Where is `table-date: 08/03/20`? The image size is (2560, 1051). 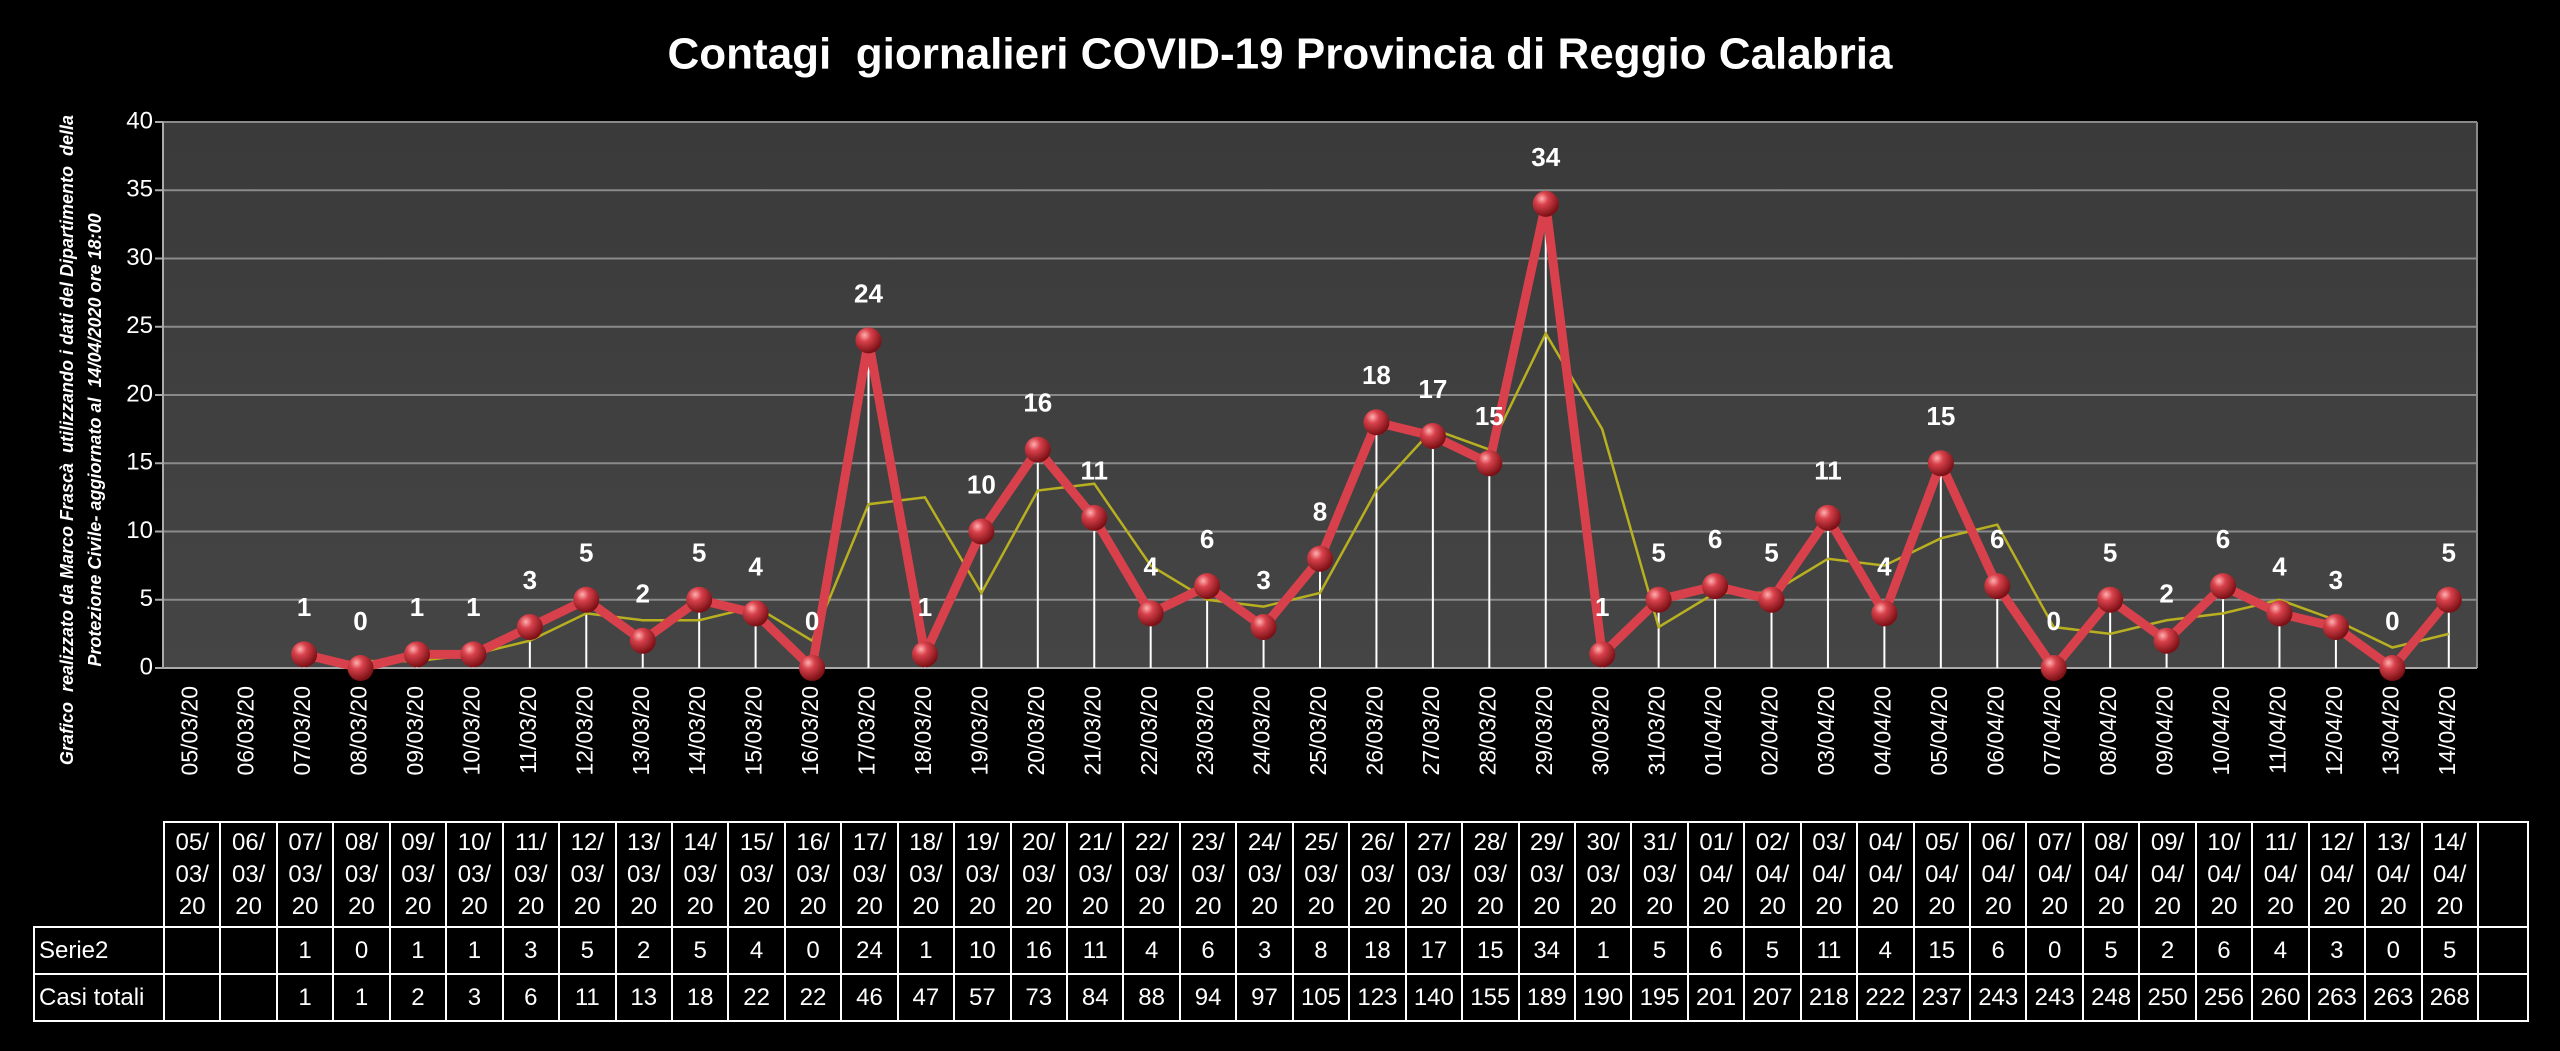 table-date: 08/03/20 is located at coordinates (361, 874).